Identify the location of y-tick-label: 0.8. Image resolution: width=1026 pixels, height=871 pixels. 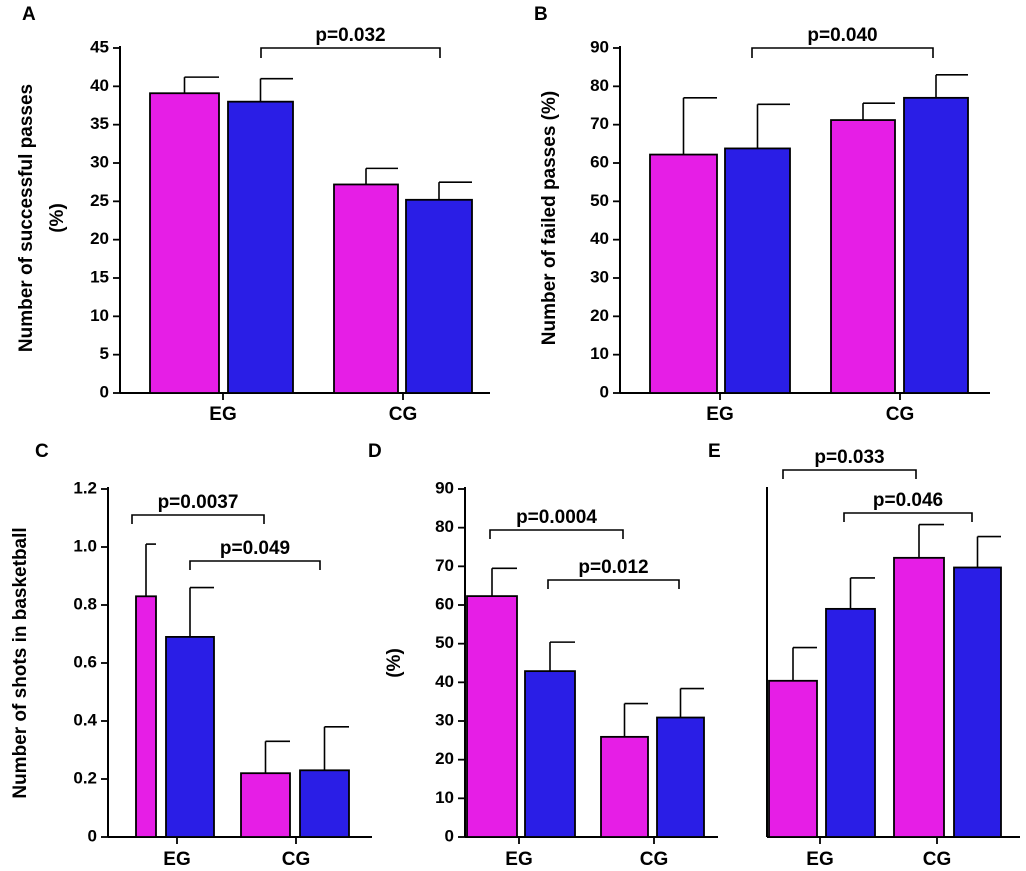
(85, 603).